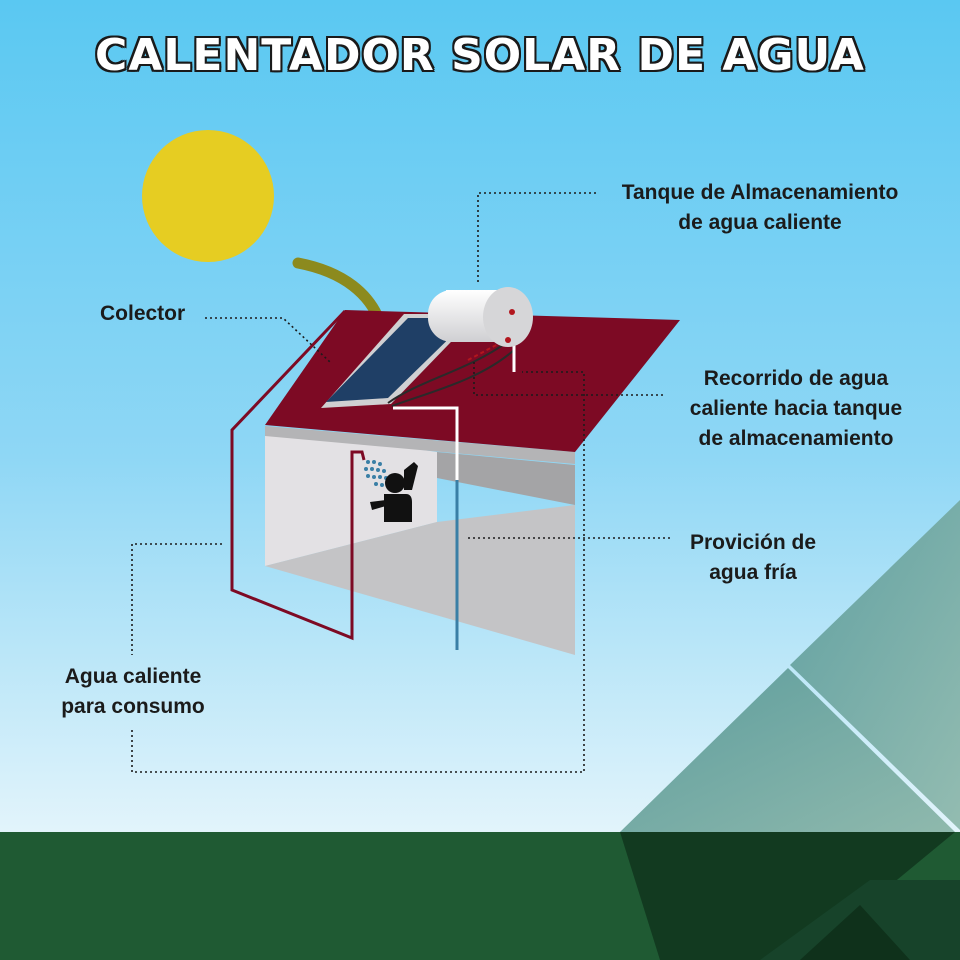 The height and width of the screenshot is (960, 960). Describe the element at coordinates (753, 557) in the screenshot. I see `label-provision: Provición de agua fría` at that location.